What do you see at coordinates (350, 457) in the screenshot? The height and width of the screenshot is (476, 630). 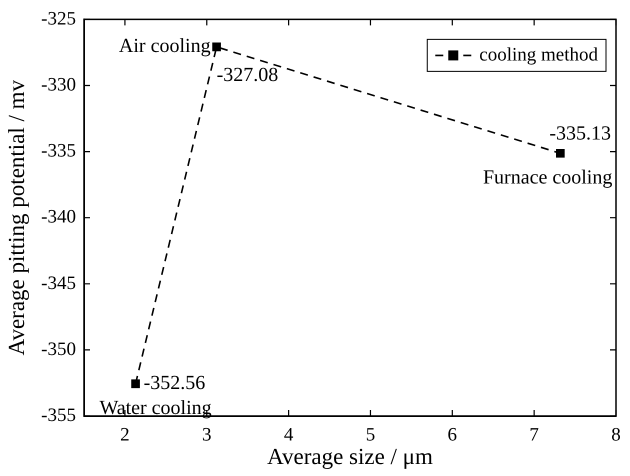 I see `x-axis-title: Average size / μm` at bounding box center [350, 457].